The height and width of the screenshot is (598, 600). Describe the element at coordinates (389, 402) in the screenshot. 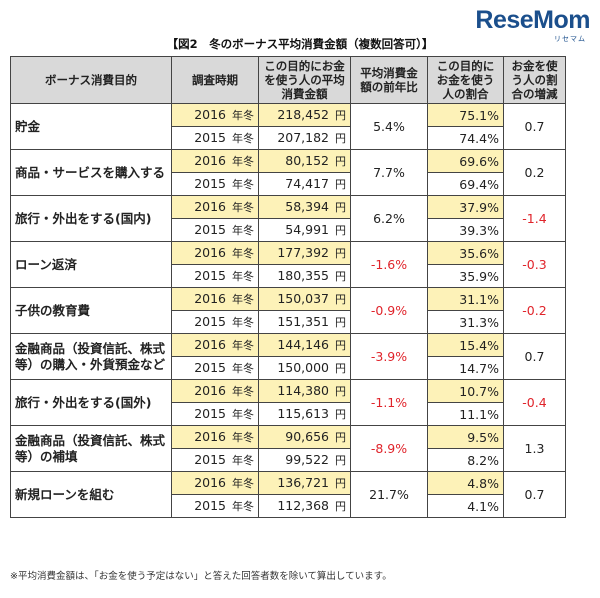

I see `yoy-cell: -1.1%` at that location.